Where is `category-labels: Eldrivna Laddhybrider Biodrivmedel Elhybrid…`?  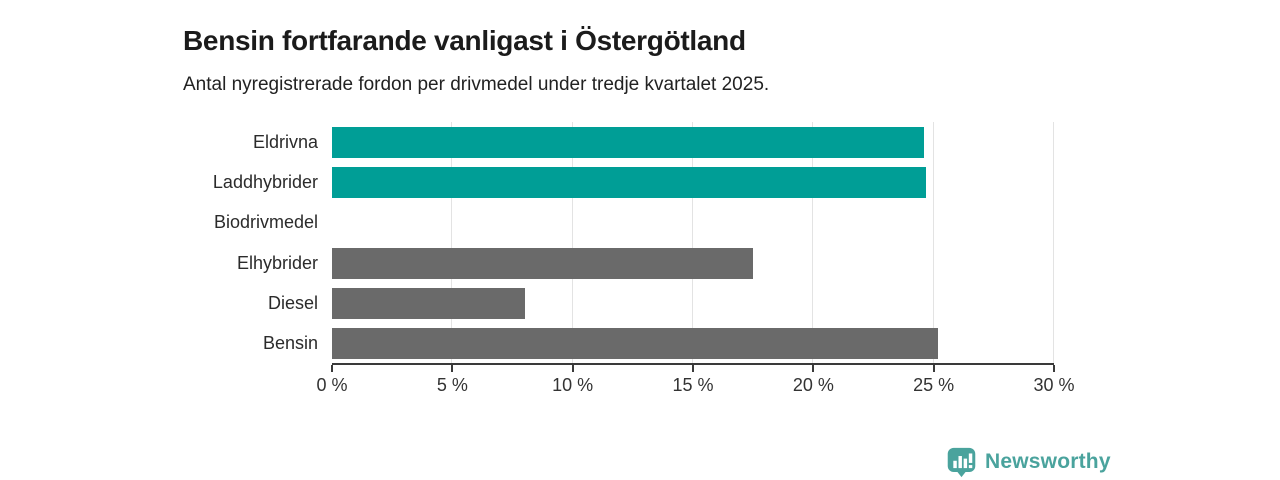 category-labels: Eldrivna Laddhybrider Biodrivmedel Elhybrid… is located at coordinates (159, 243).